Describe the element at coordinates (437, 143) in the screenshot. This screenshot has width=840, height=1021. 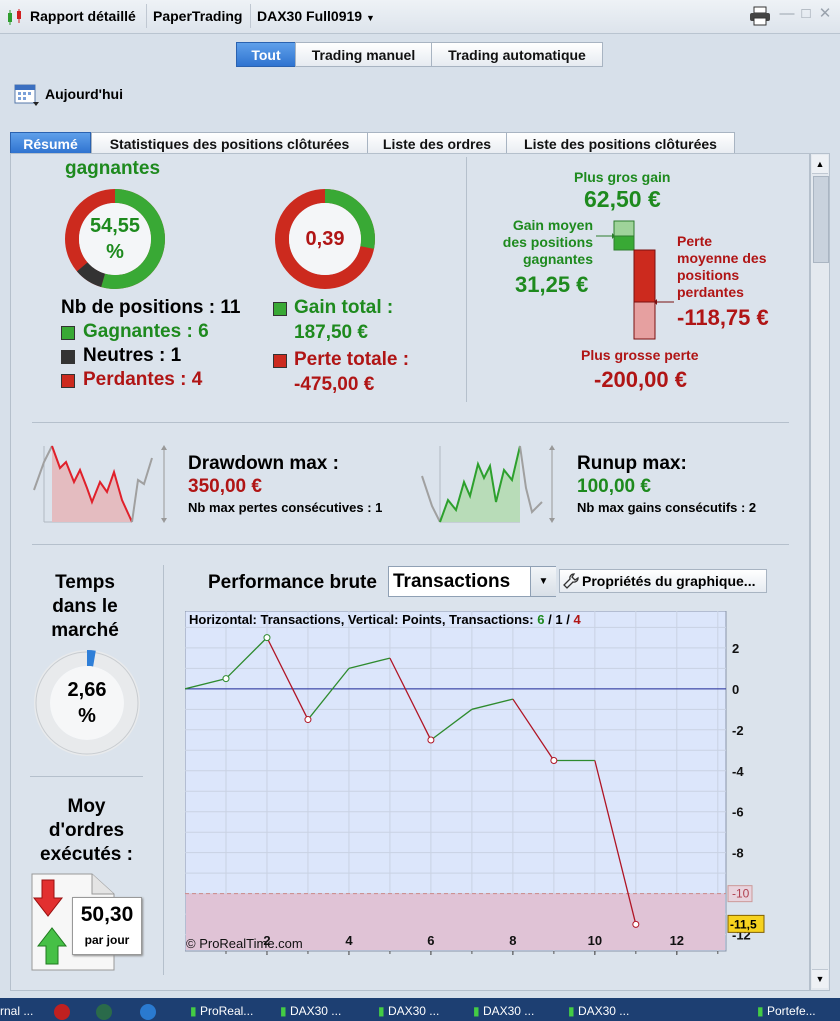
I see `tab-orders: Liste des ordres` at that location.